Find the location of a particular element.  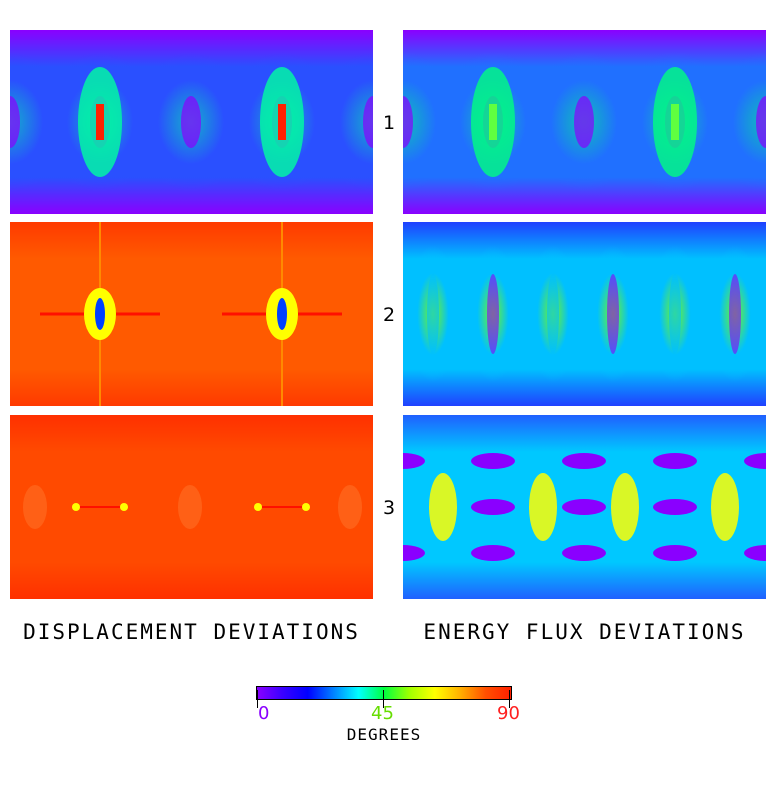

colorbar-tick-label: 0 is located at coordinates (264, 713).